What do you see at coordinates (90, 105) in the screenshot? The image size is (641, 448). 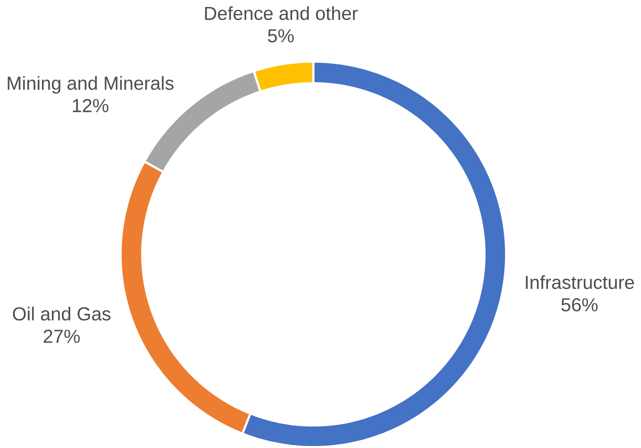 I see `data-label: 12%` at bounding box center [90, 105].